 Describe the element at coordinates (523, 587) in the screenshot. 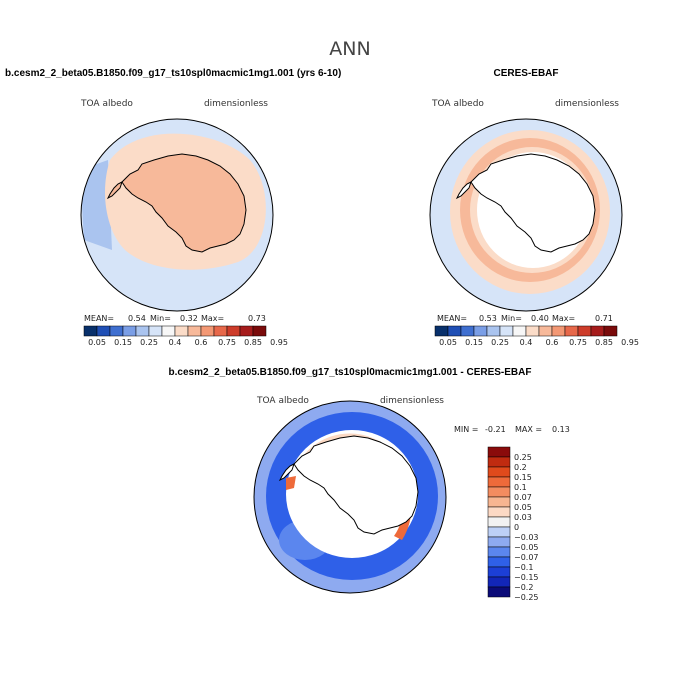

I see `colorbar-tick-label: −0.2` at that location.